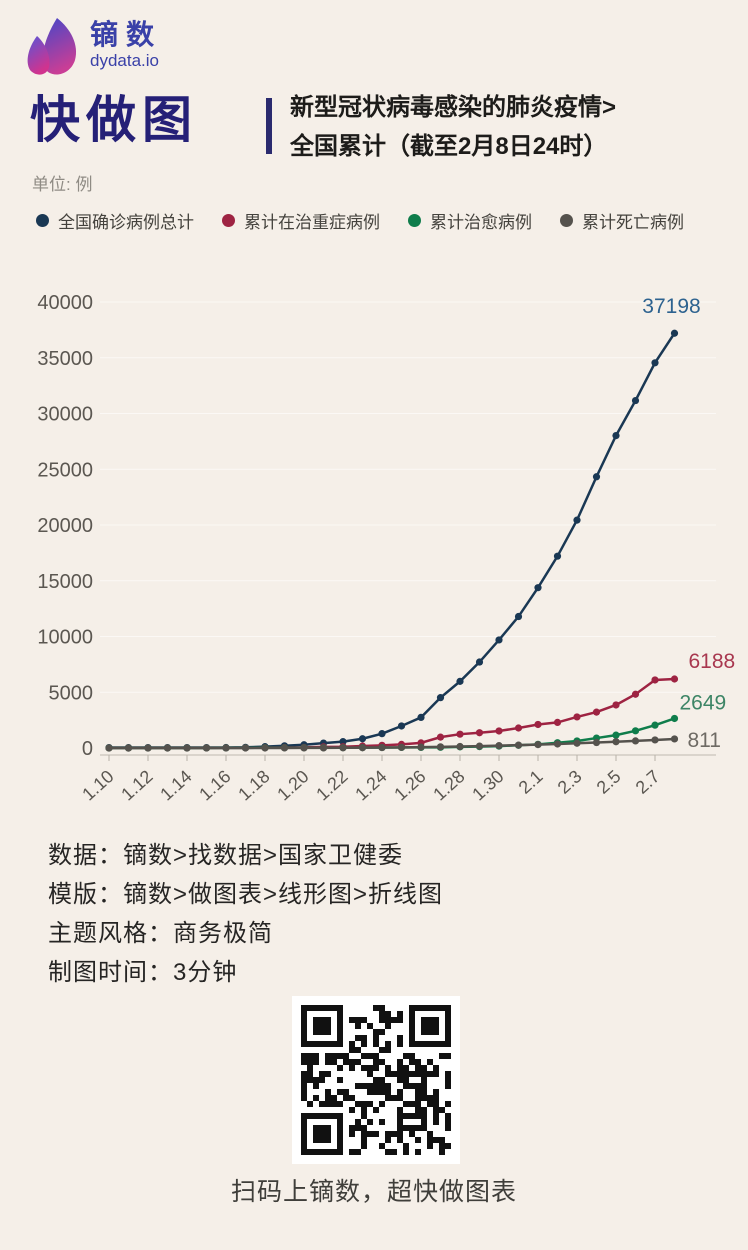 Image resolution: width=748 pixels, height=1250 pixels. What do you see at coordinates (126, 34) in the screenshot?
I see `logo-brand-text: 镝数` at bounding box center [126, 34].